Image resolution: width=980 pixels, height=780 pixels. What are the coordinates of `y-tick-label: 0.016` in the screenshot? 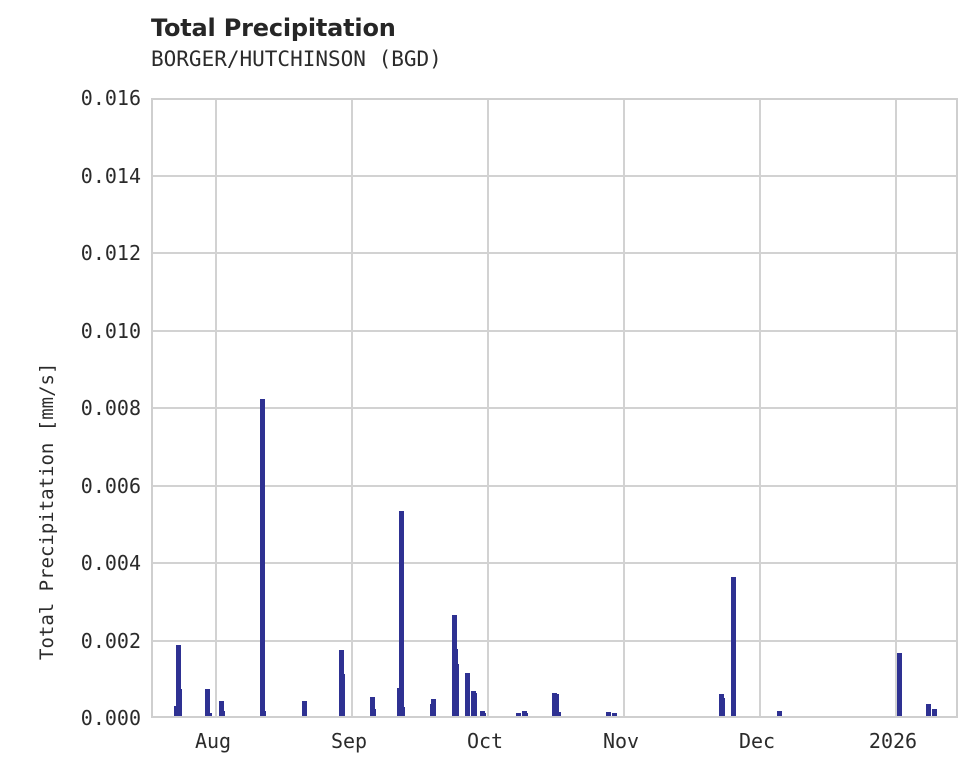 It's located at (110, 98).